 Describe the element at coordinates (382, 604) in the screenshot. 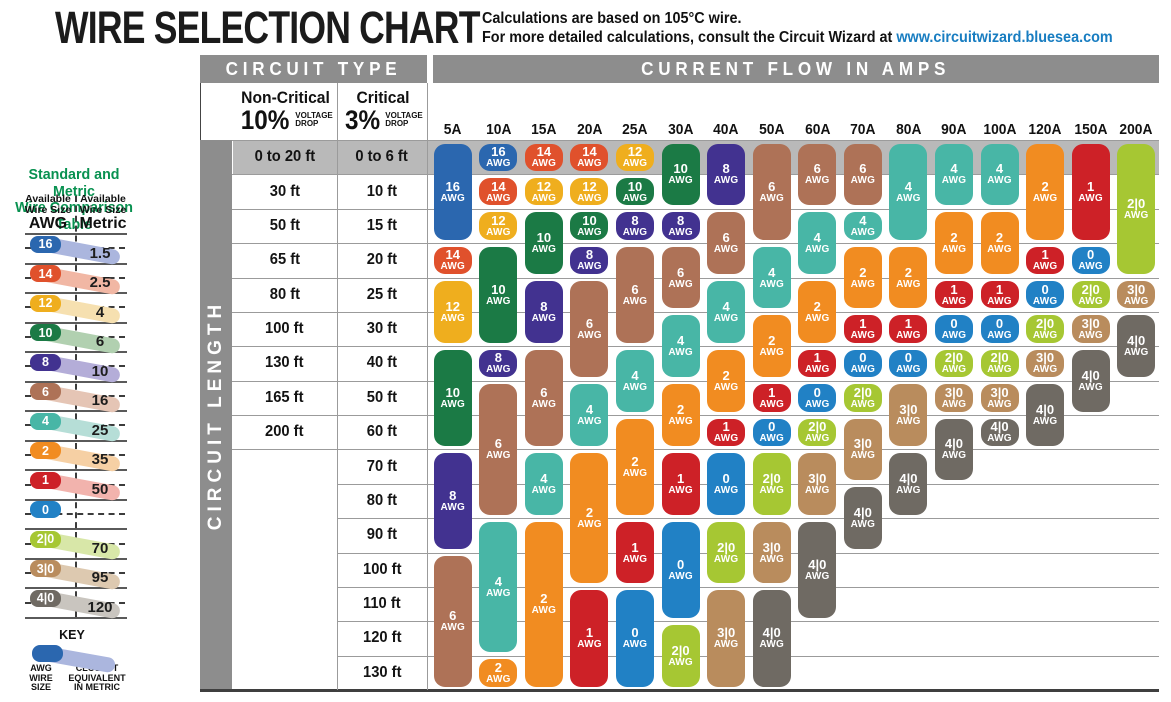

I see `length-cell-critical: 110 ft` at that location.